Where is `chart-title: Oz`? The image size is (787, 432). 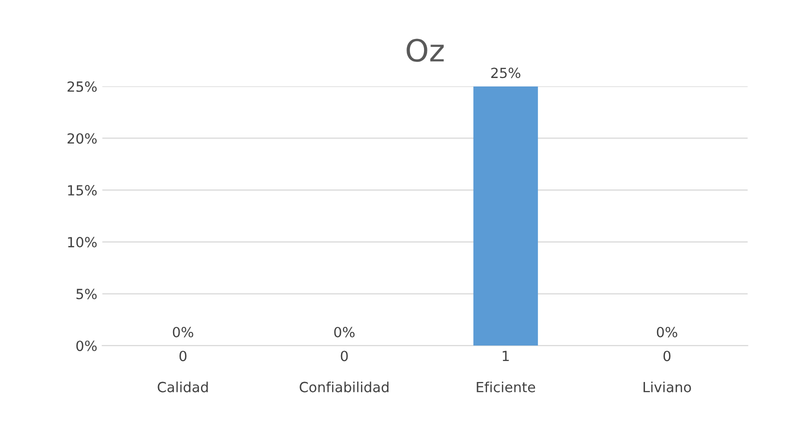
chart-title: Oz is located at coordinates (425, 50).